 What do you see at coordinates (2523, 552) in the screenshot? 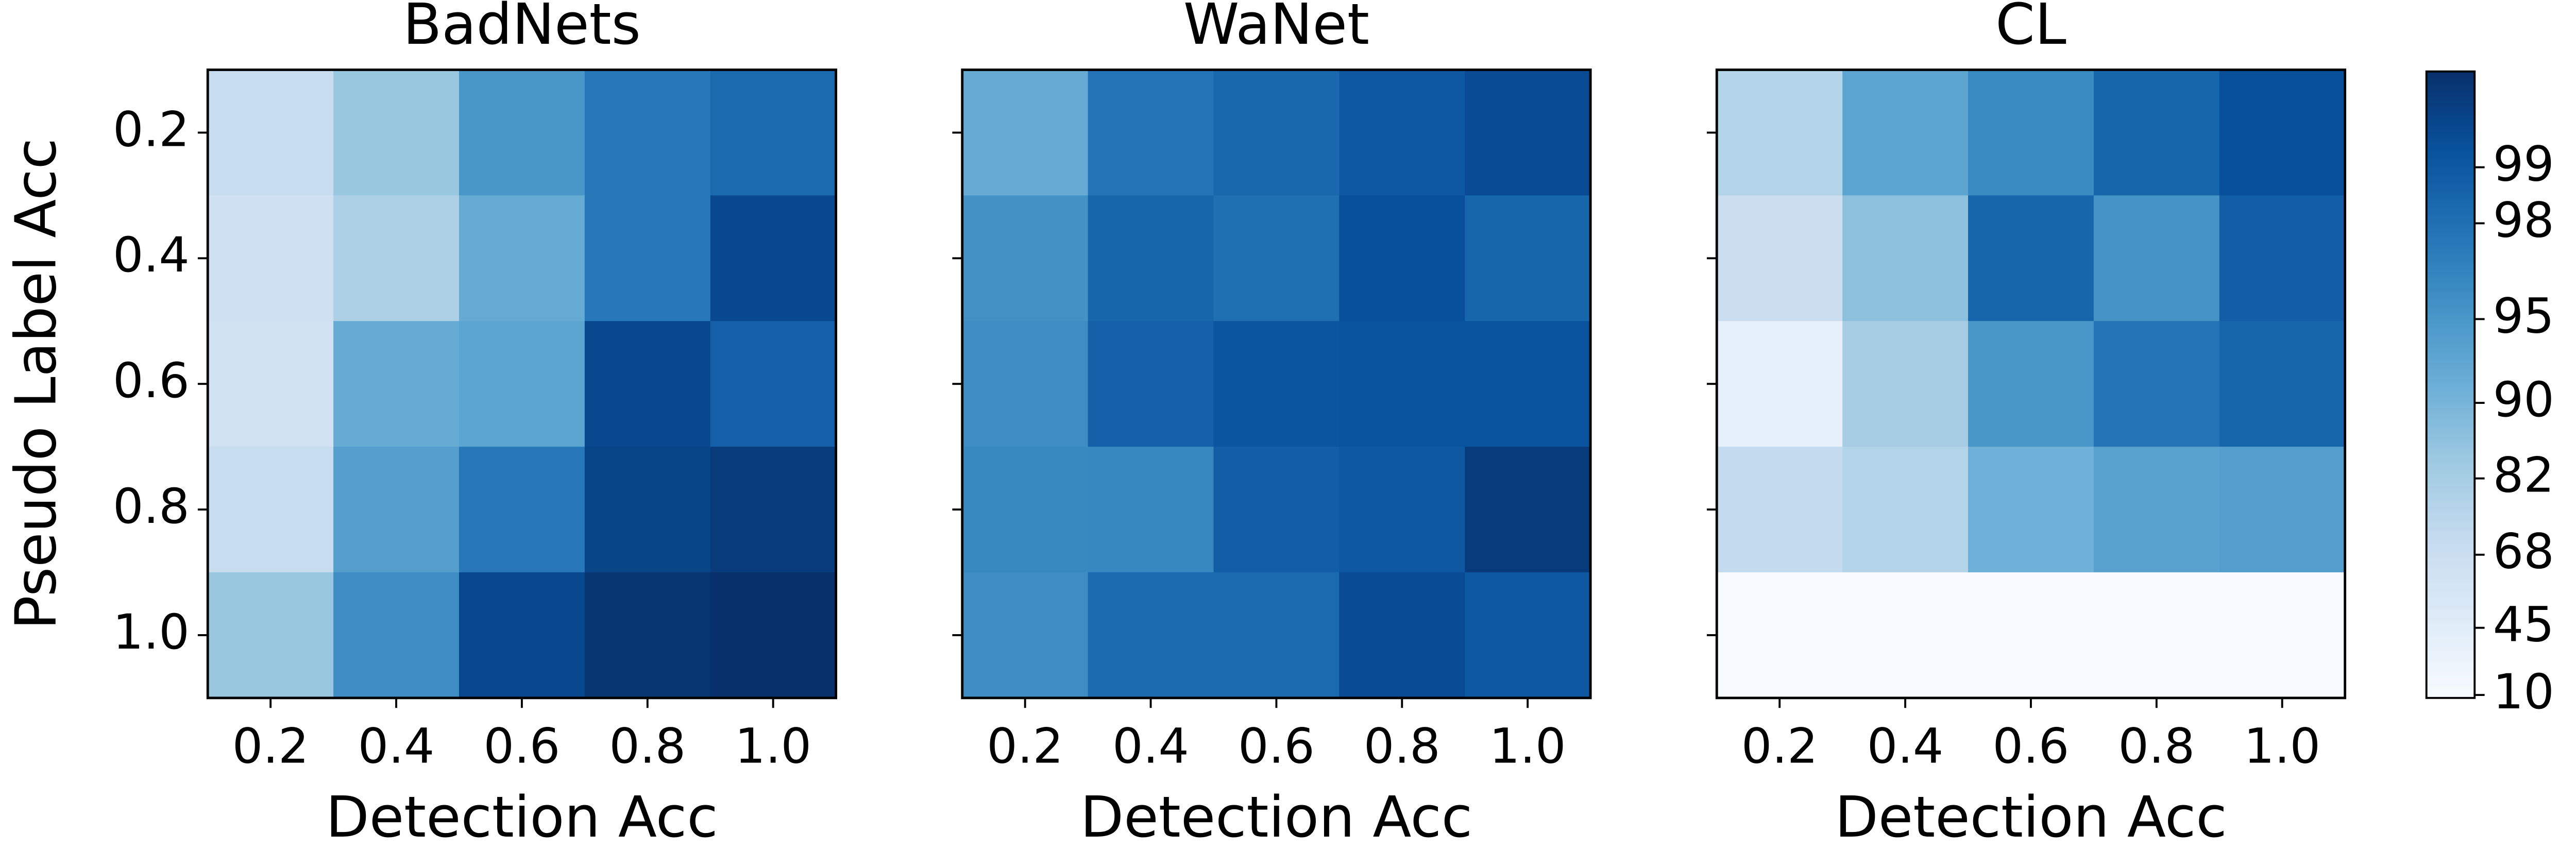
I see `colorbar-tick-label: 68` at bounding box center [2523, 552].